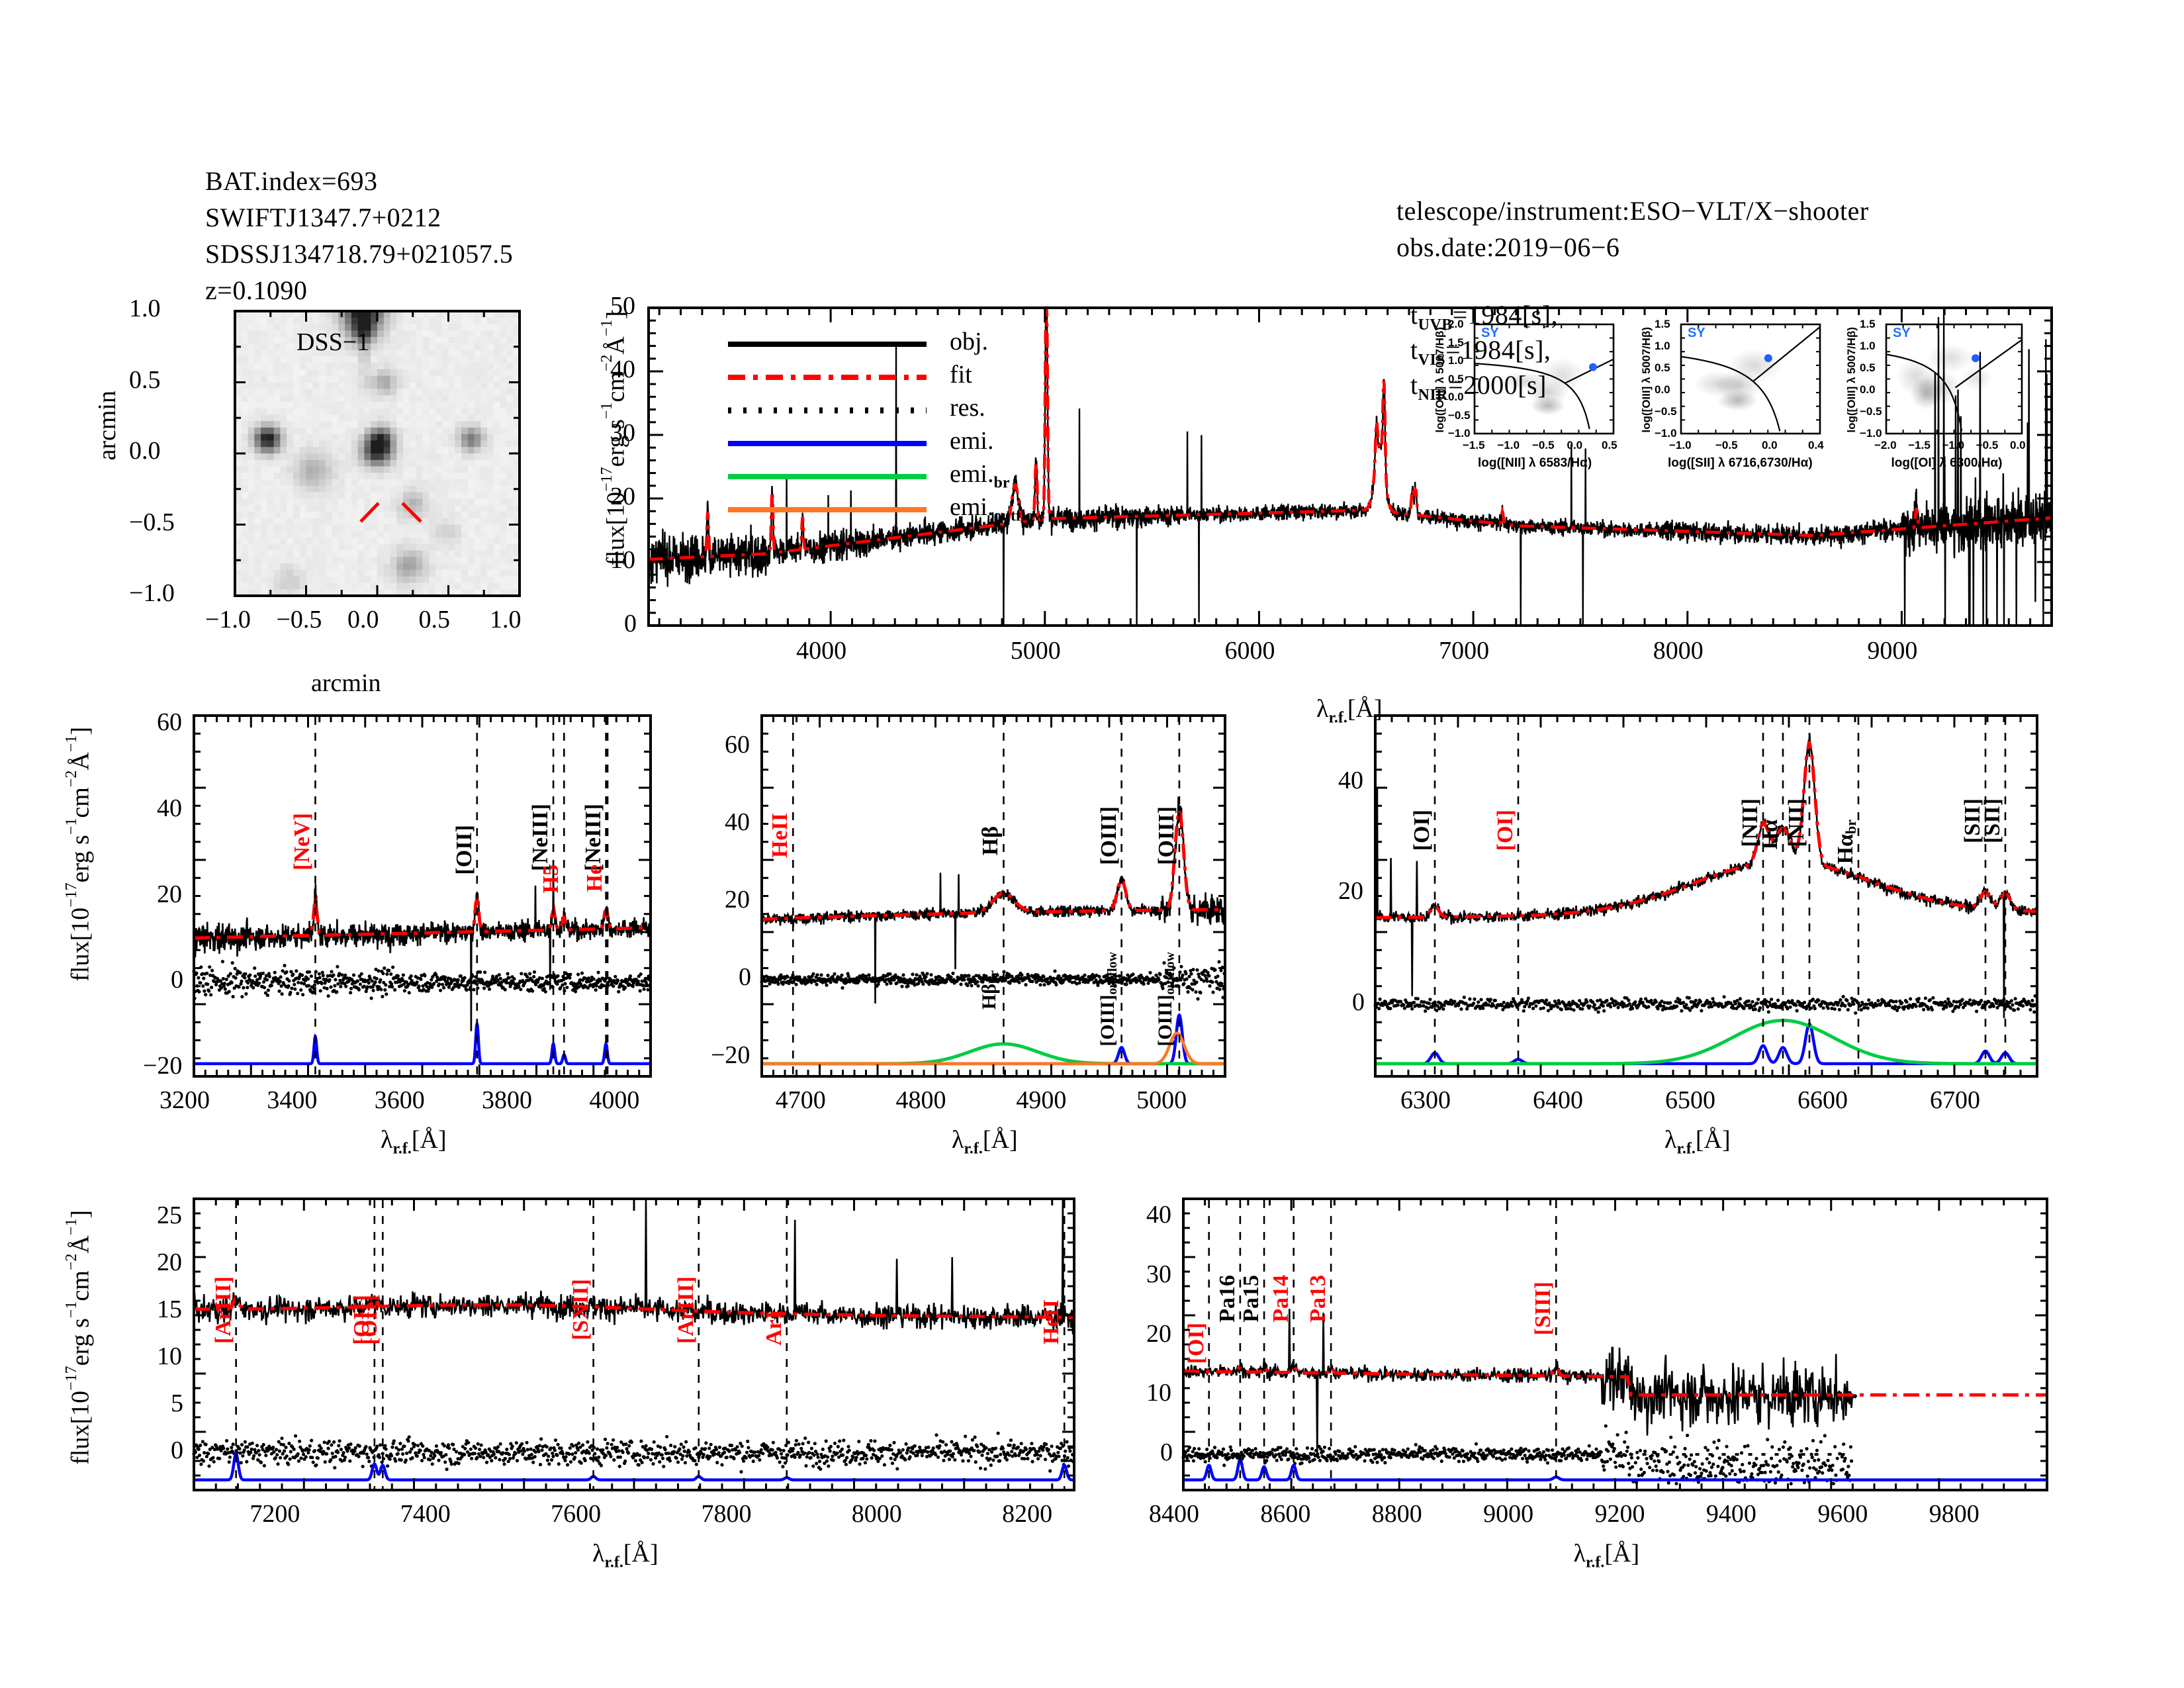  What do you see at coordinates (1851, 827) in the screenshot?
I see `line-label-sub: br` at bounding box center [1851, 827].